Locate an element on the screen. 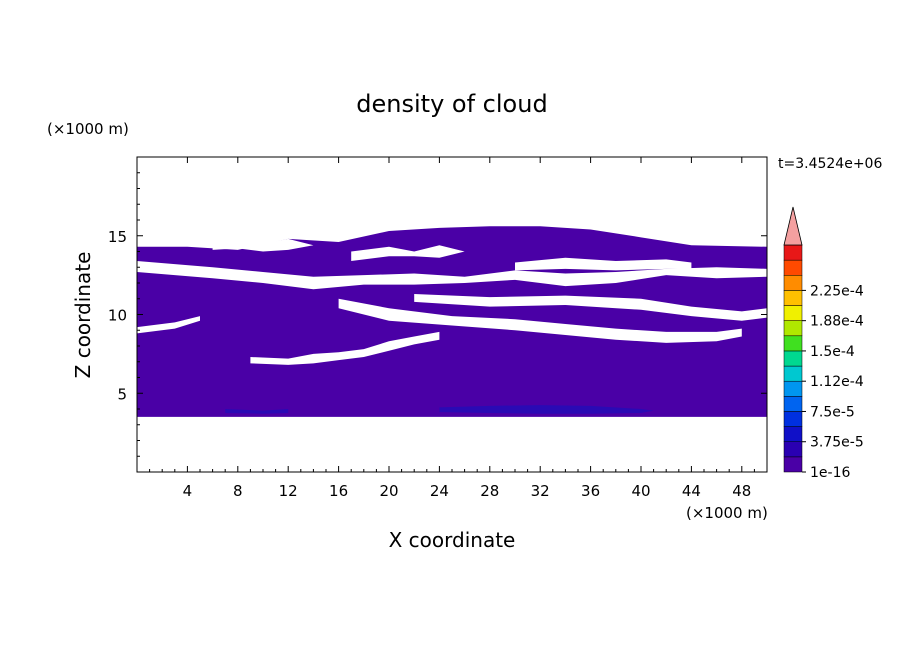 The height and width of the screenshot is (654, 904). y-tick-label: 5 is located at coordinates (122, 394).